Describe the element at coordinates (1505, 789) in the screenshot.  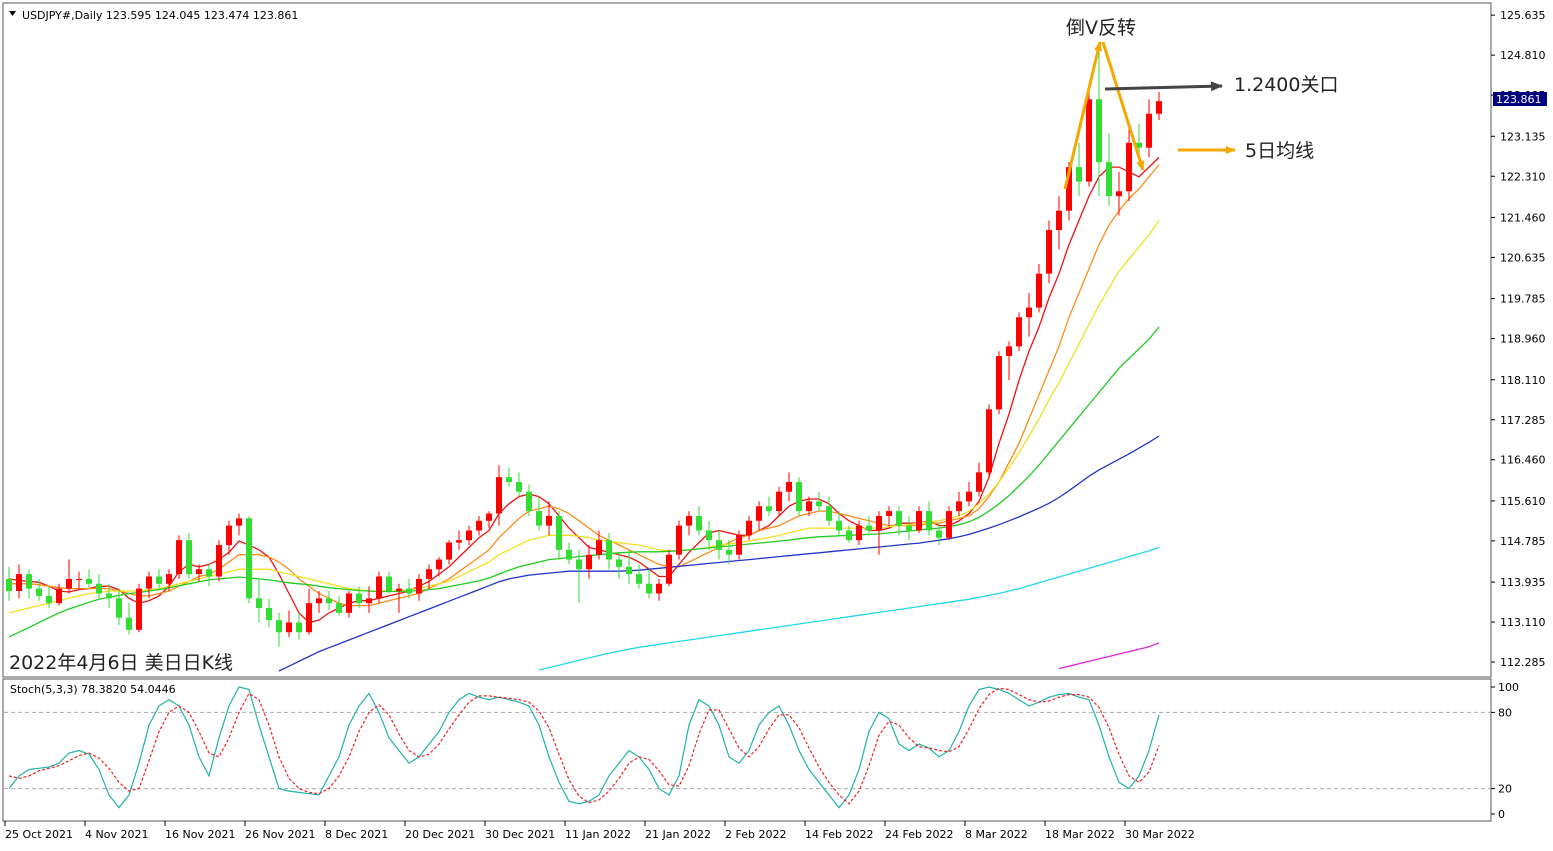
I see `stoch-tick-label: 20` at that location.